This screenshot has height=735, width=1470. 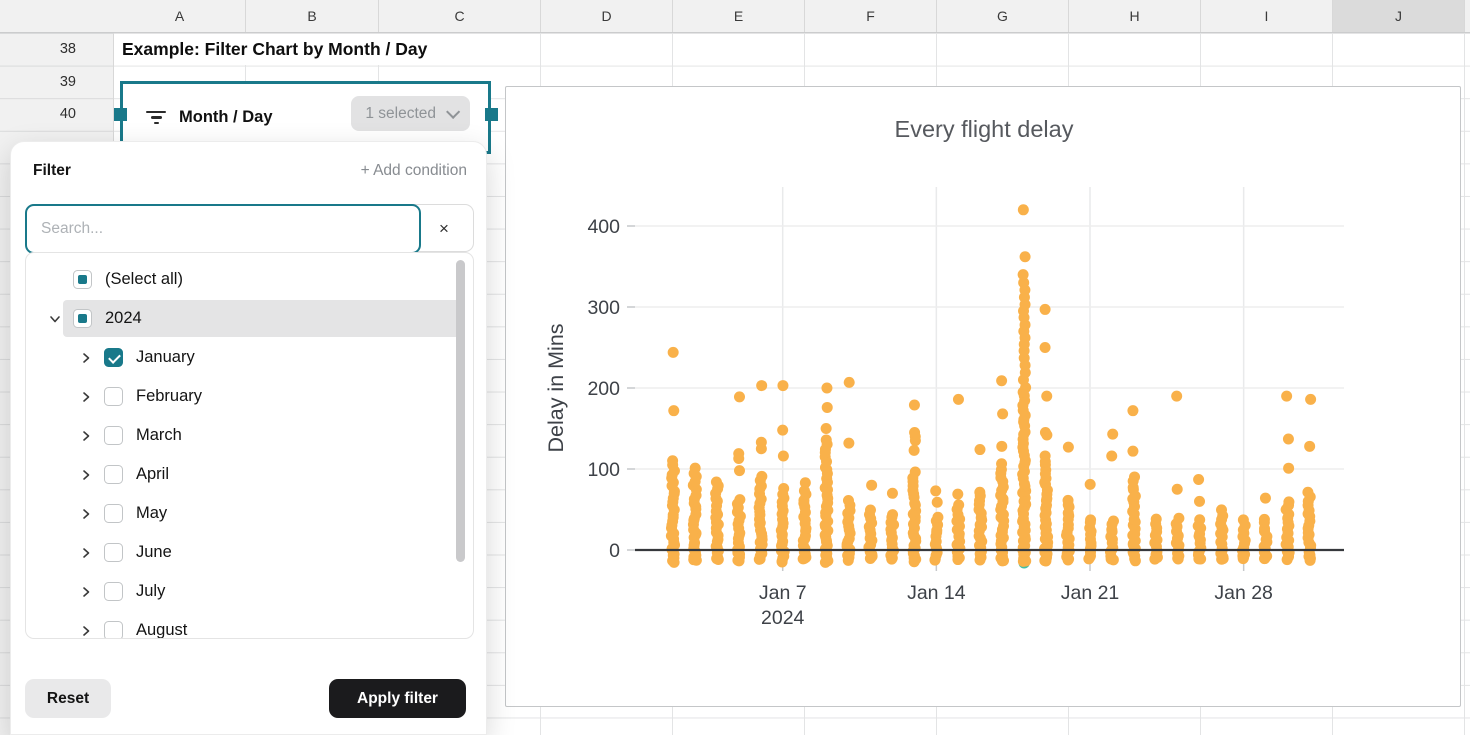 What do you see at coordinates (144, 279) in the screenshot?
I see `tree-item-label: (Select all)` at bounding box center [144, 279].